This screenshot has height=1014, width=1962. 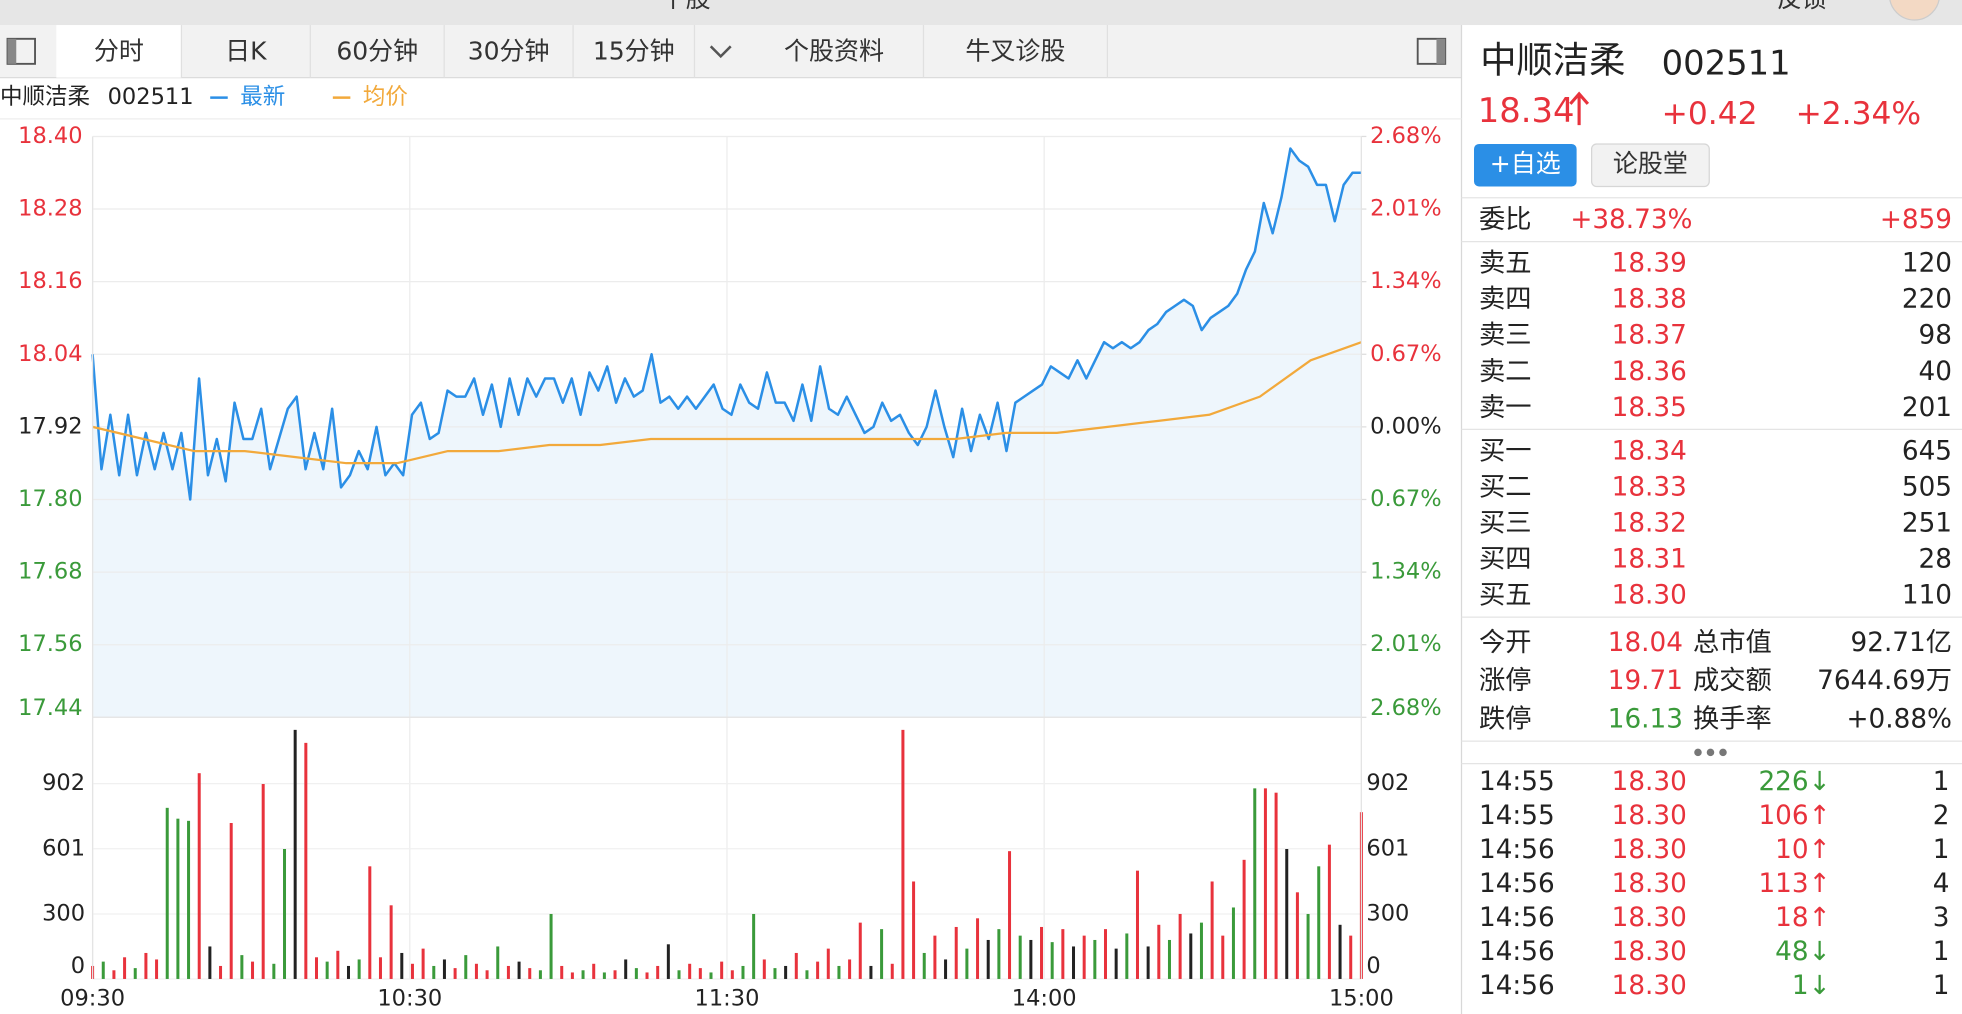 What do you see at coordinates (63, 913) in the screenshot?
I see `y-tick-label: 300` at bounding box center [63, 913].